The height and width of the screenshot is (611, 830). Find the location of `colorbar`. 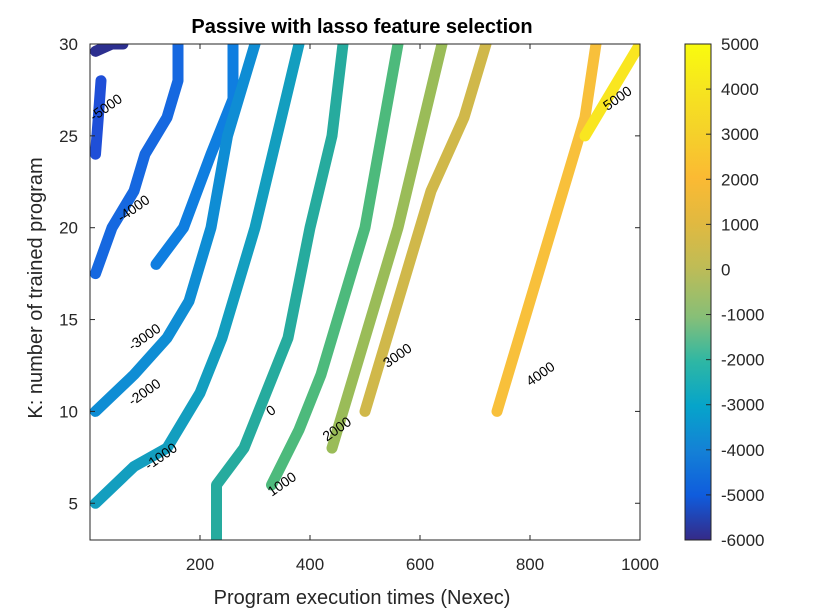

colorbar is located at coordinates (698, 292).